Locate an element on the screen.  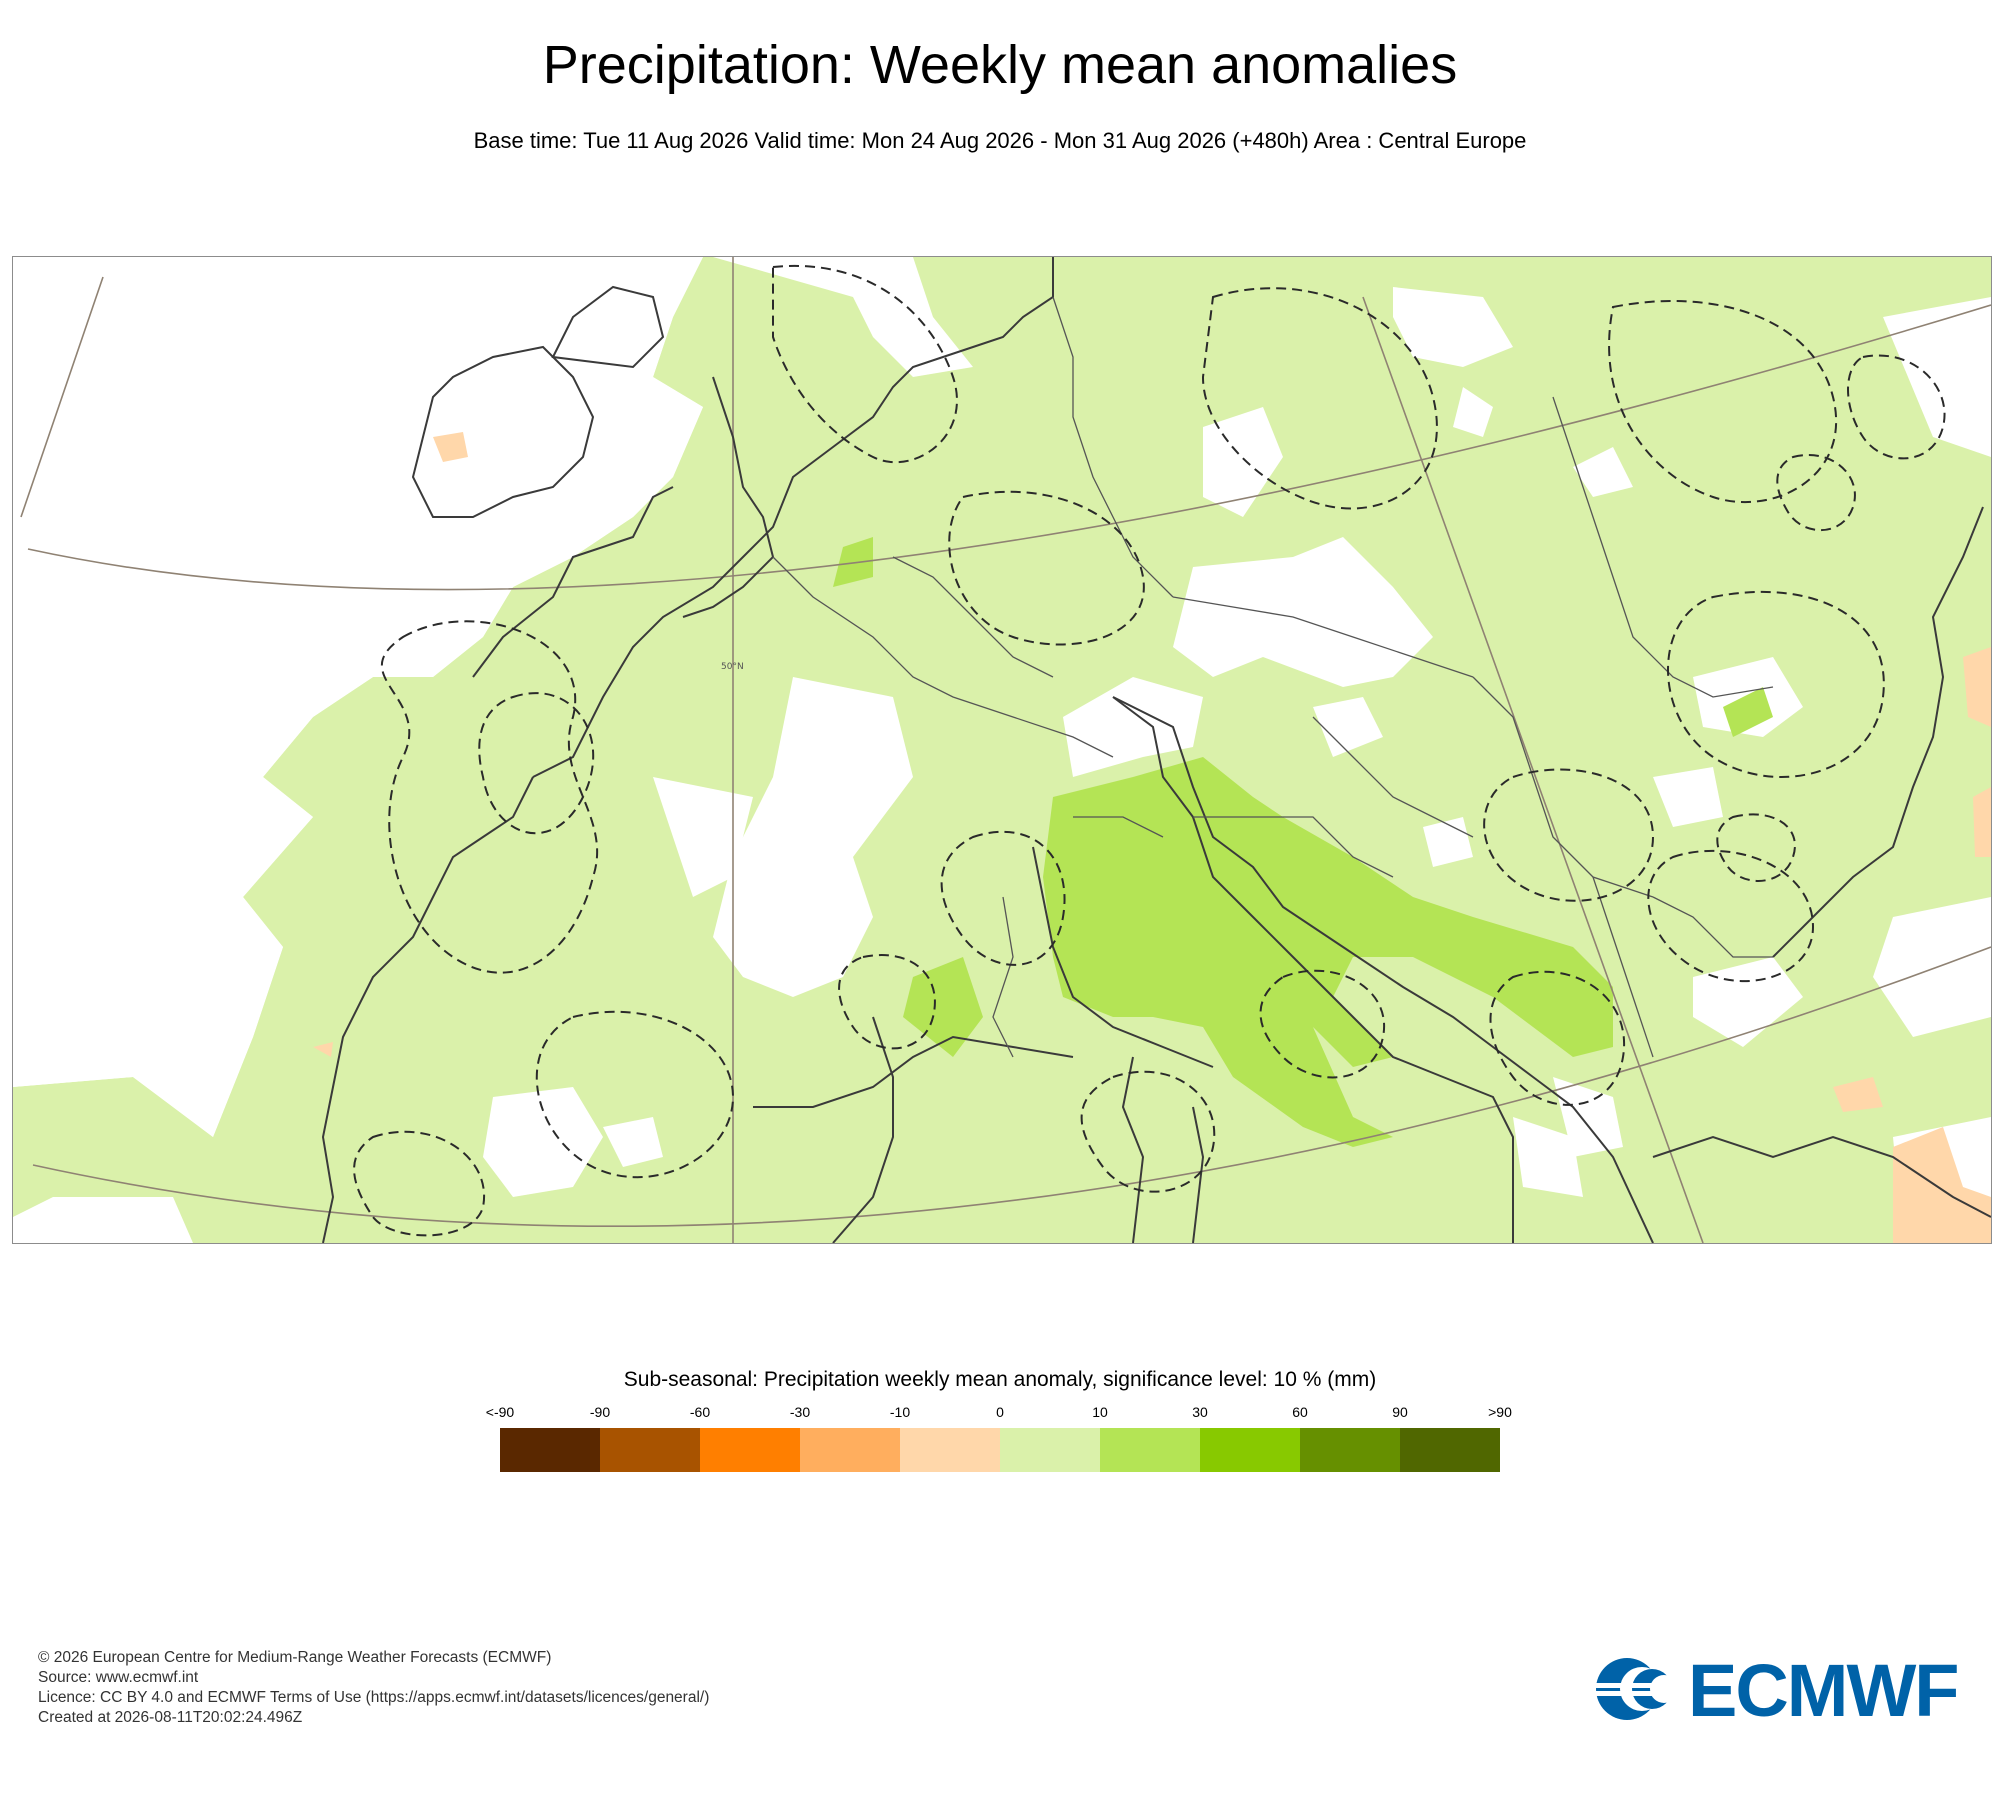
source-text: Source: www.ecmwf.int is located at coordinates (118, 1677).